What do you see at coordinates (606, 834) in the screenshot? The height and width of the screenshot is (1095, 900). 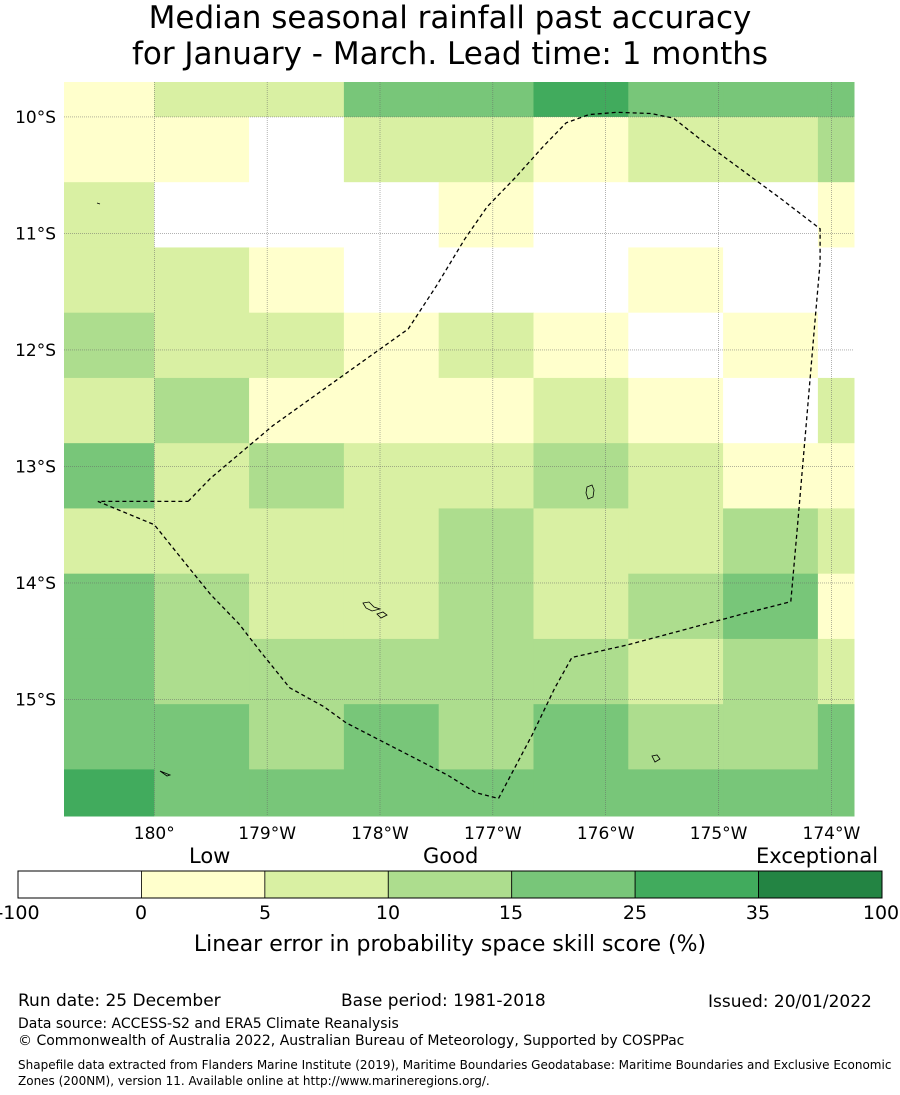 I see `longitude-tick-label: 176°W` at bounding box center [606, 834].